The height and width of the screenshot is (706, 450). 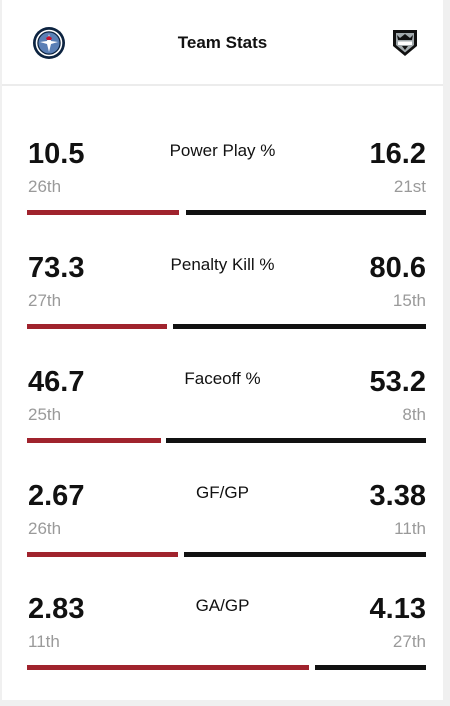 I want to click on stat-label: Penalty Kill %, so click(x=222, y=264).